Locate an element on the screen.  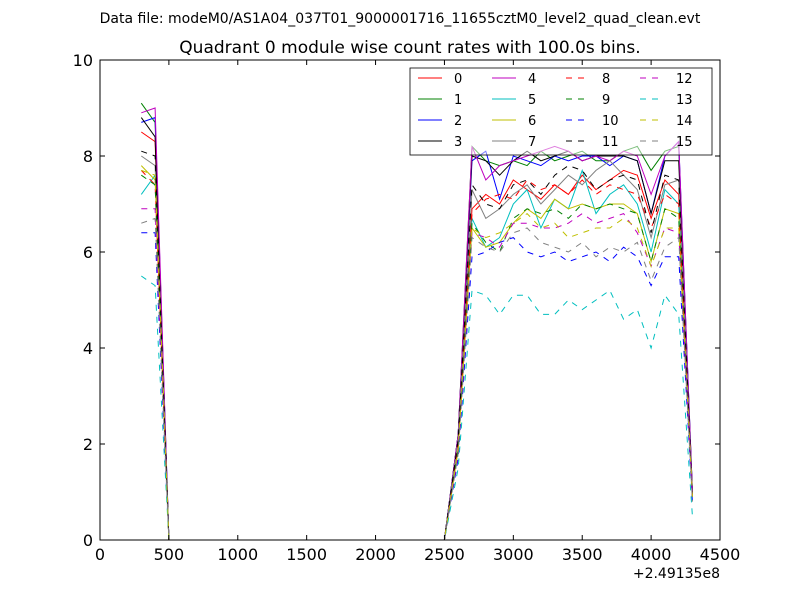
legend-label-8: 8 is located at coordinates (606, 79).